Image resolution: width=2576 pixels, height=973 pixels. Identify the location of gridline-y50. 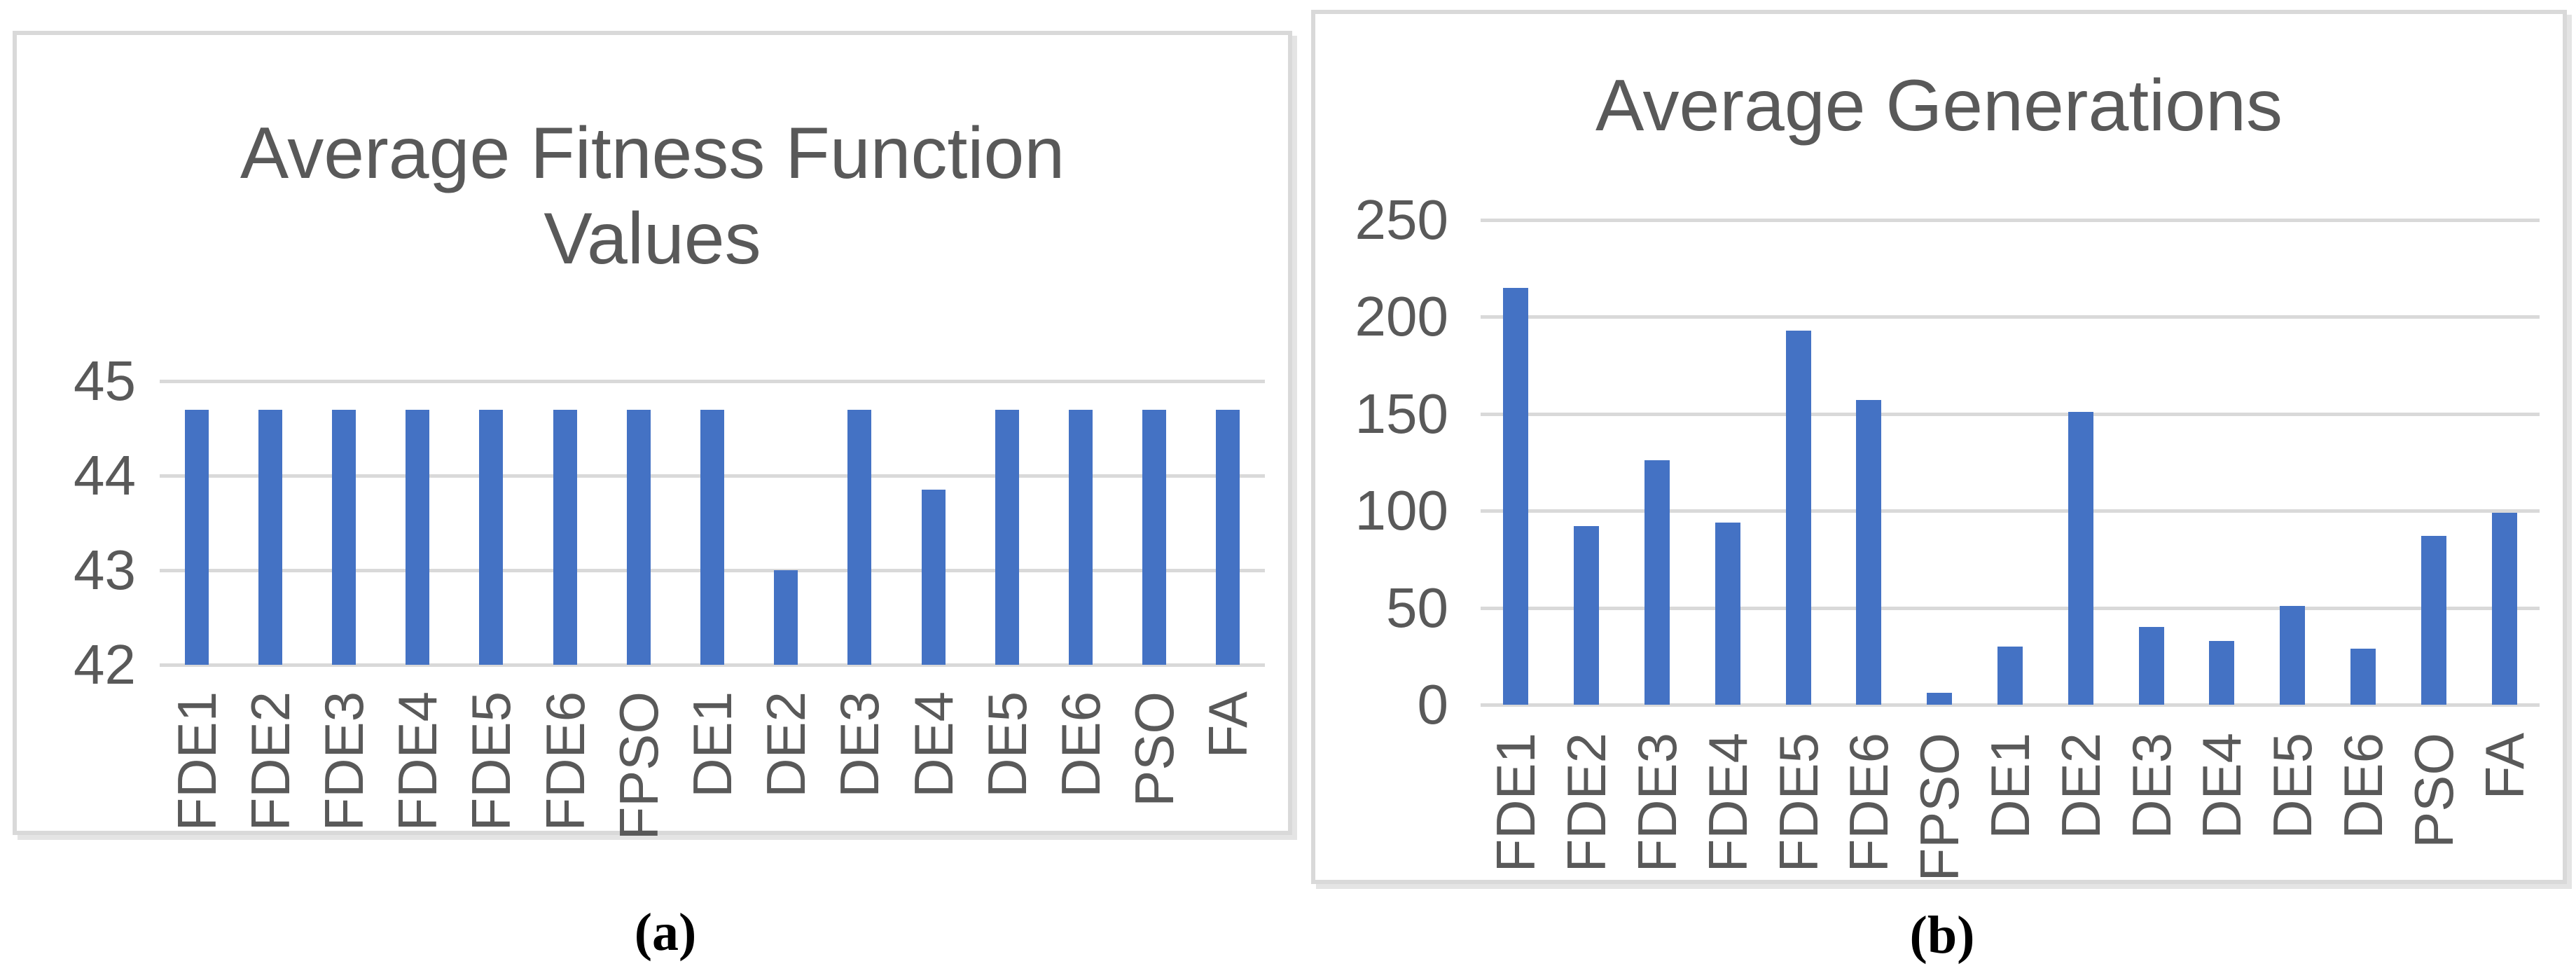
(2010, 608).